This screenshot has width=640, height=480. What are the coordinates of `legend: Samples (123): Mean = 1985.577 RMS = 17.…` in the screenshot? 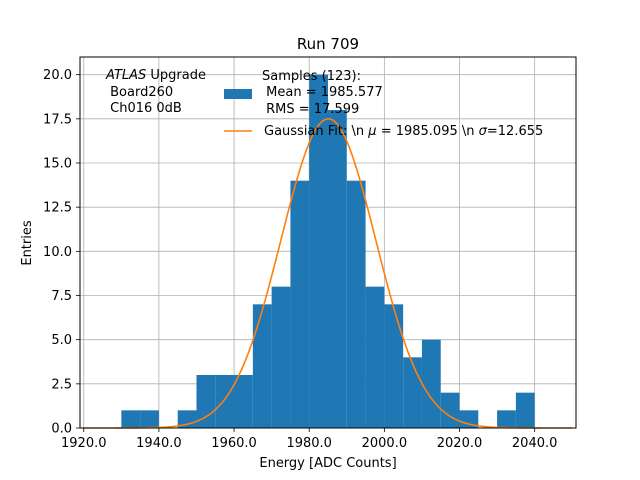 It's located at (383, 104).